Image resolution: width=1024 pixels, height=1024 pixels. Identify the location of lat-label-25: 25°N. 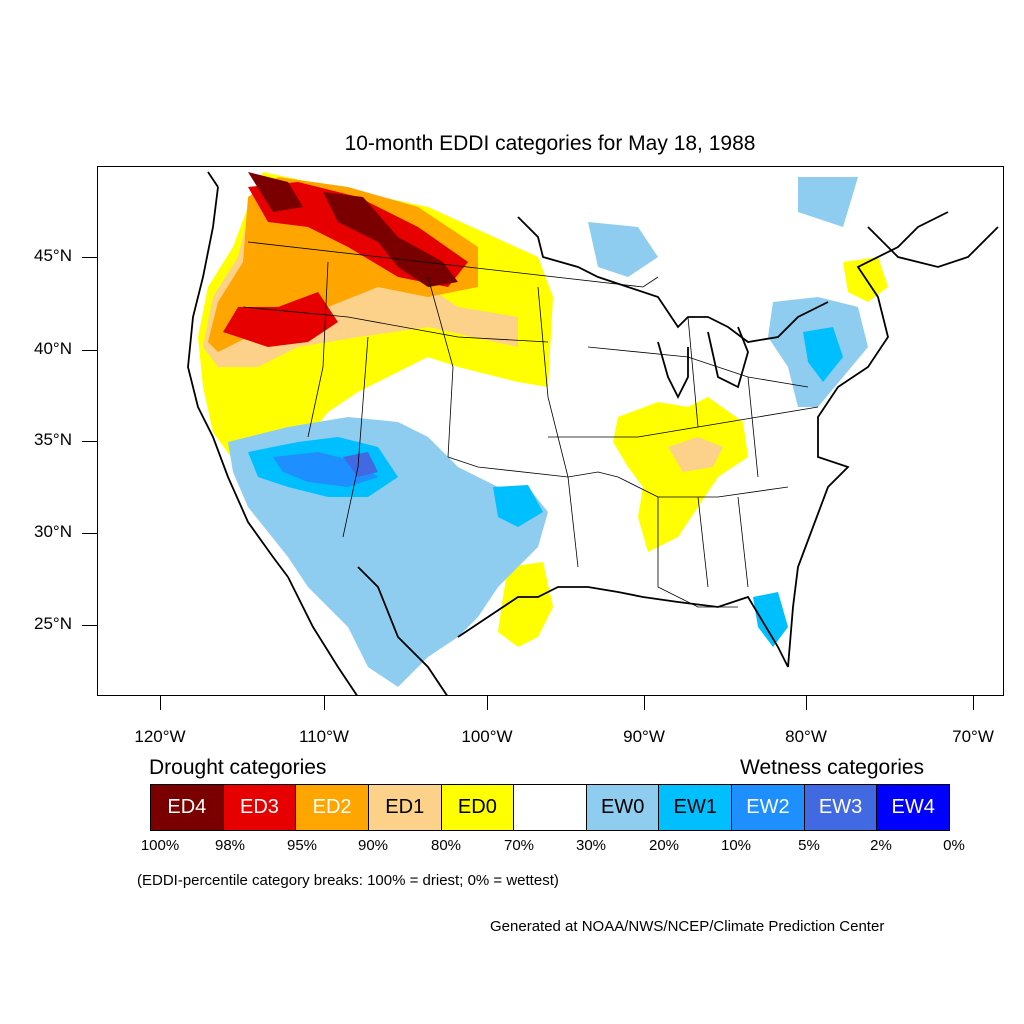
(53, 623).